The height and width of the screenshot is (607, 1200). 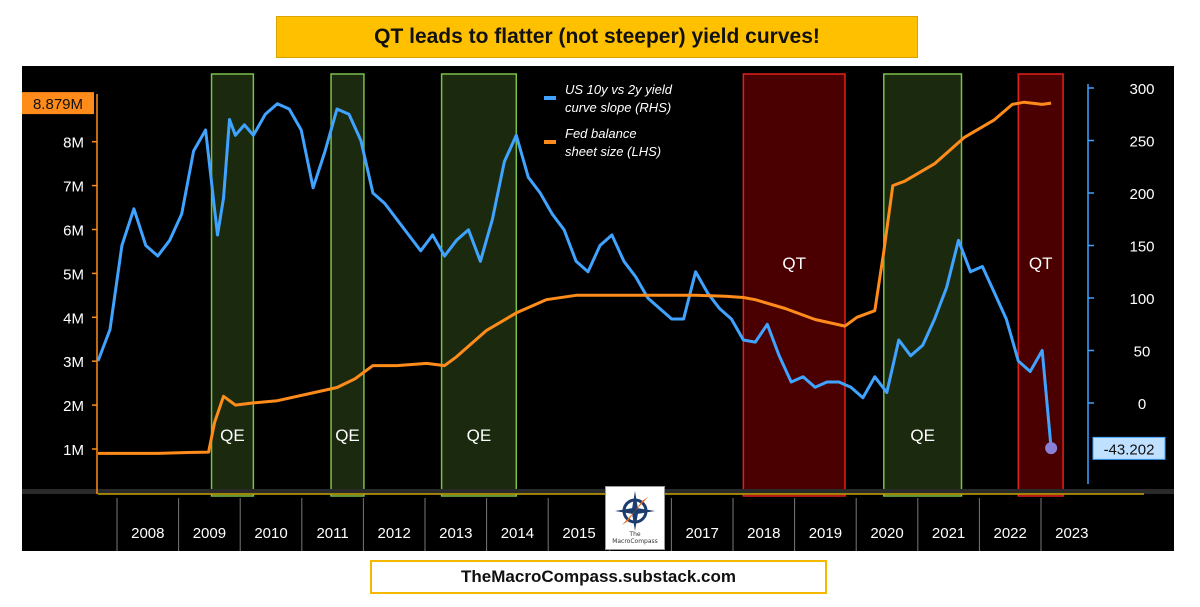 I want to click on right-axis-tick-label: 200, so click(x=1141, y=194).